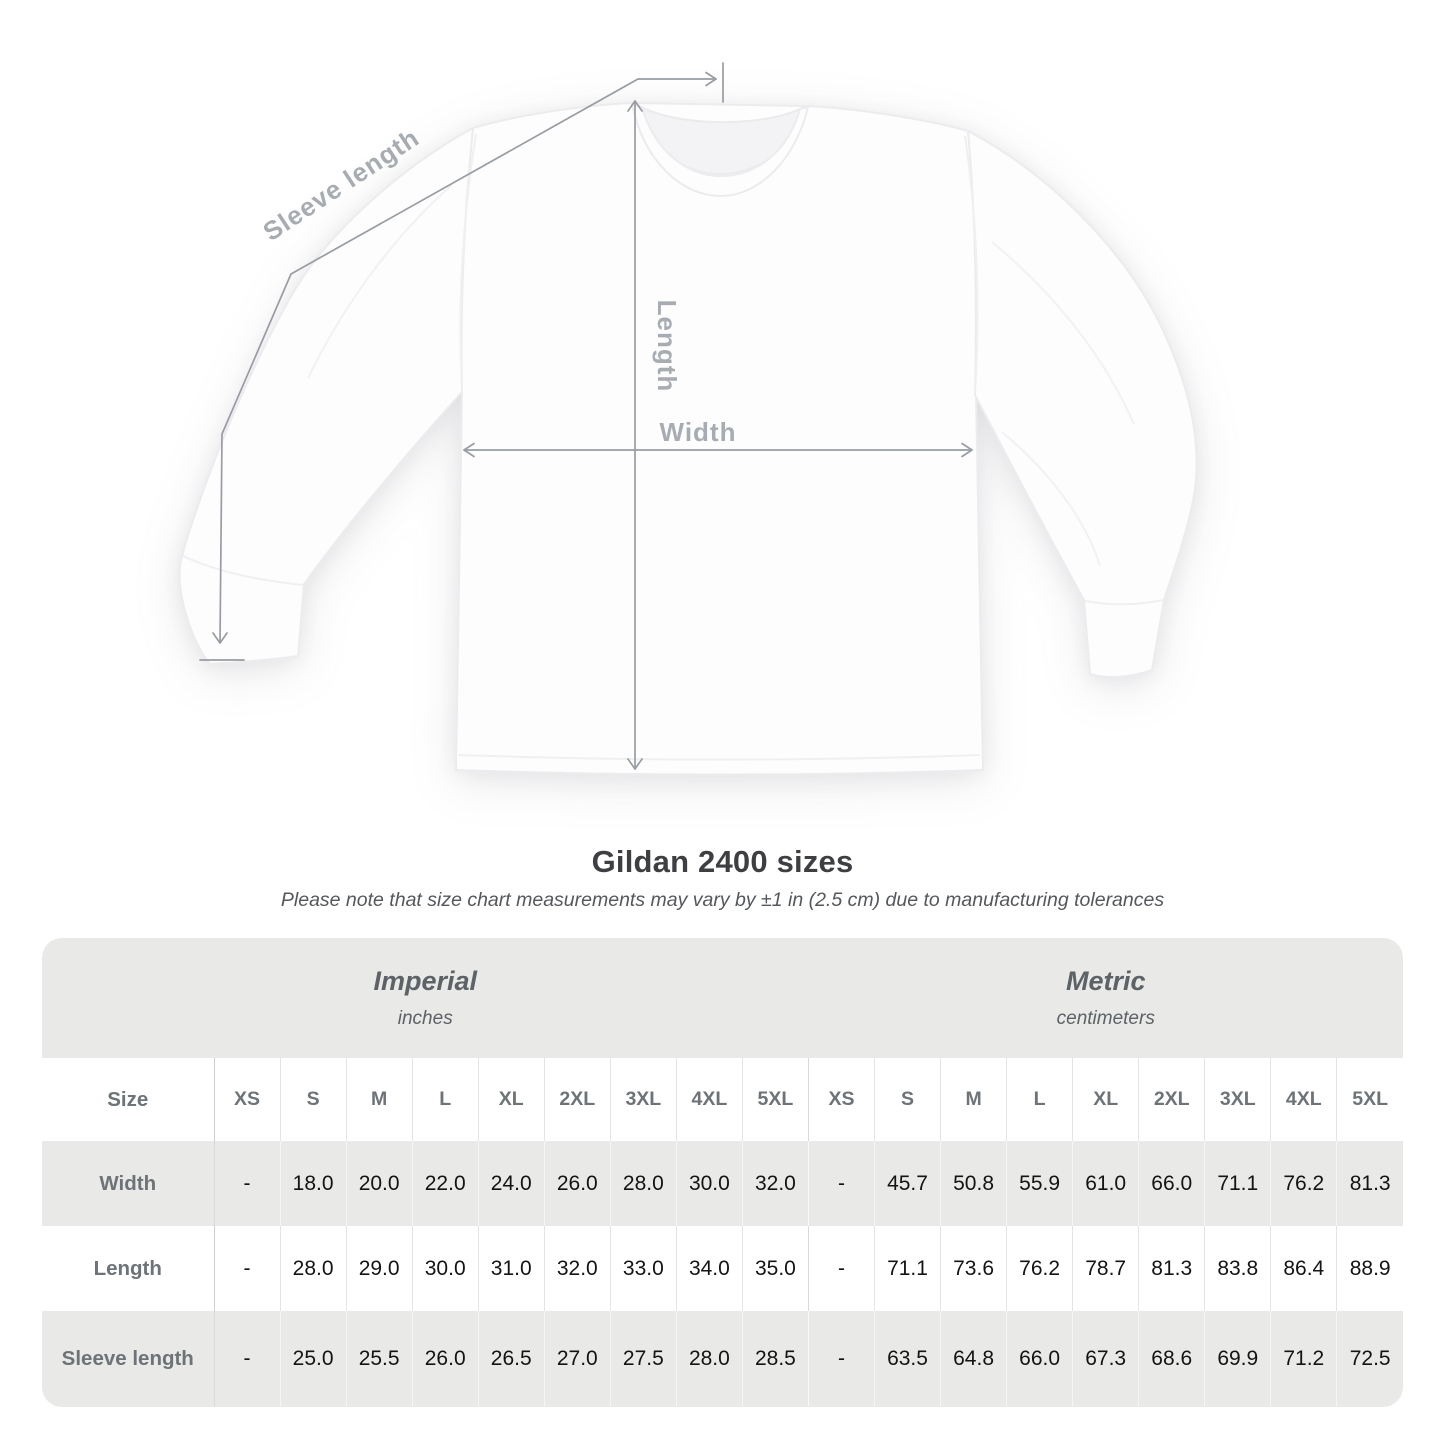  Describe the element at coordinates (971, 264) in the screenshot. I see `right-armhole-seam` at that location.